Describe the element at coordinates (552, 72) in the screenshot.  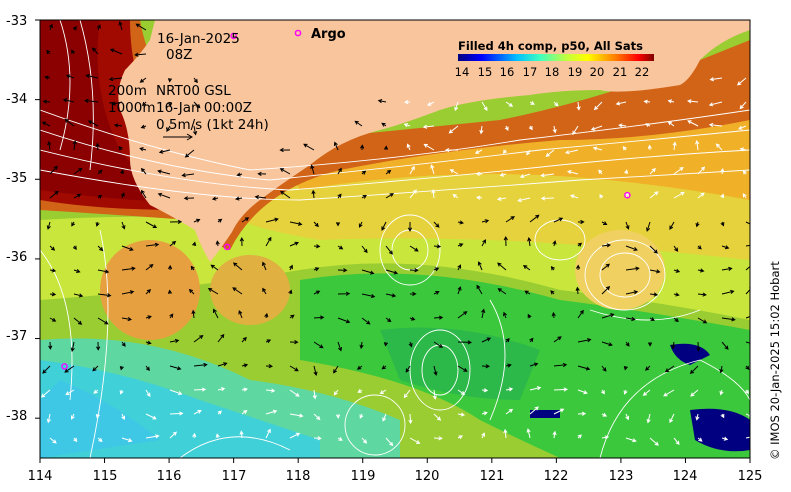
I see `colorbar-label: 18` at that location.